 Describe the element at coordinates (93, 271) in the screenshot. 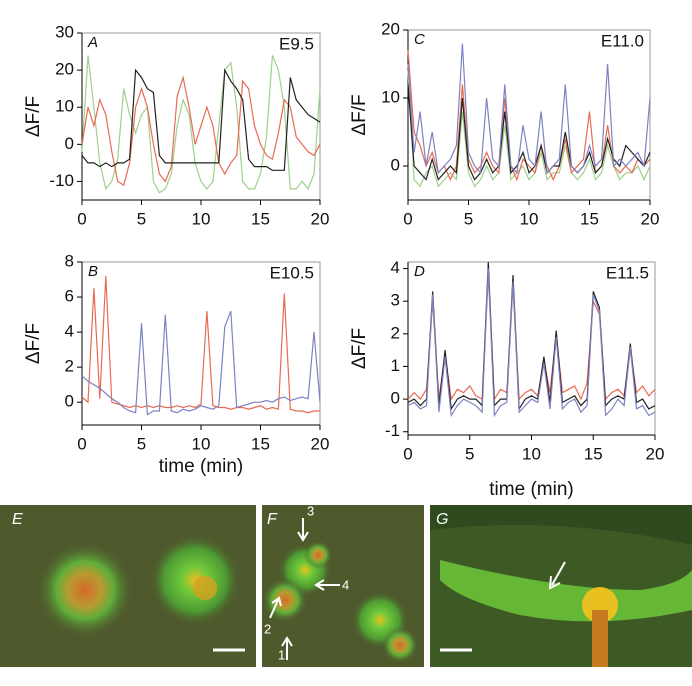

I see `panel-label: B` at that location.